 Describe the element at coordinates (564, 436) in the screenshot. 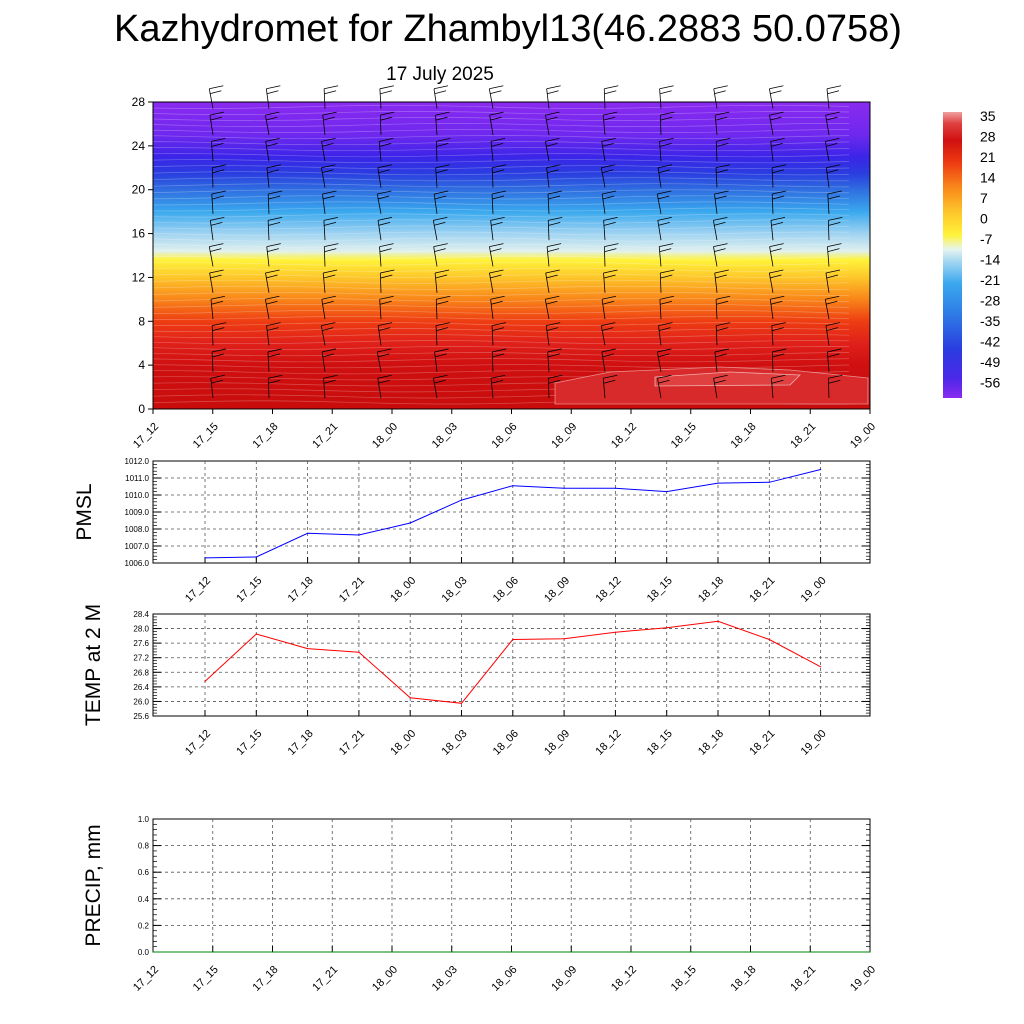

I see `x-tick-label: 18_09` at that location.